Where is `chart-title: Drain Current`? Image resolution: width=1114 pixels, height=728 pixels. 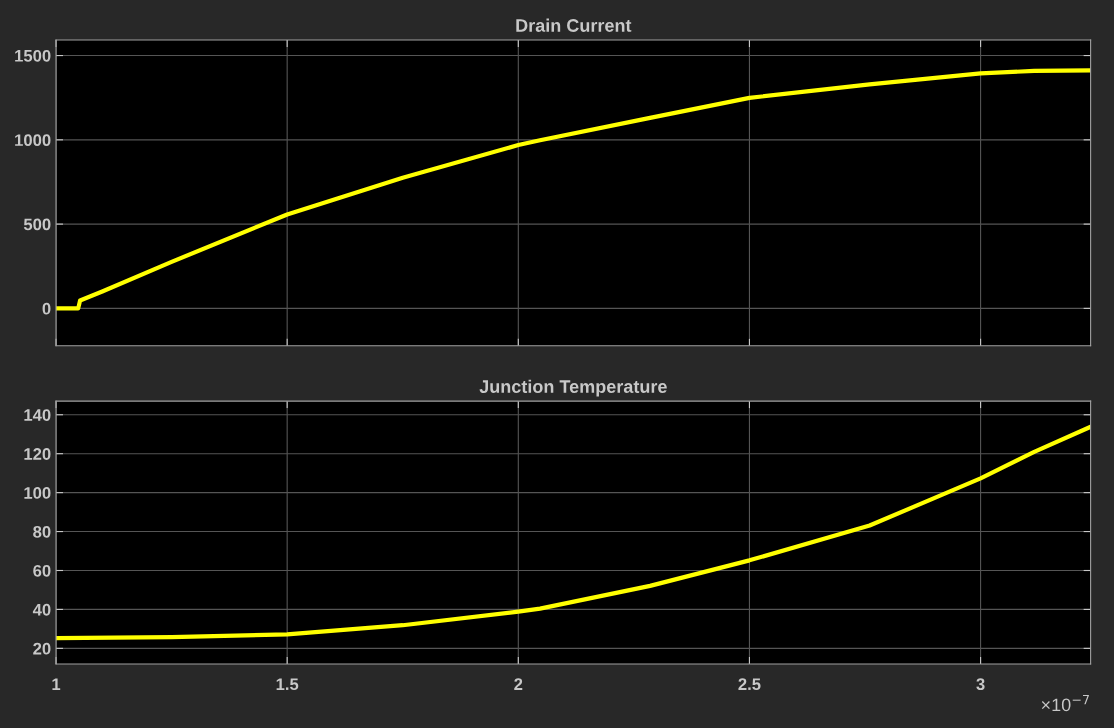
chart-title: Drain Current is located at coordinates (574, 25).